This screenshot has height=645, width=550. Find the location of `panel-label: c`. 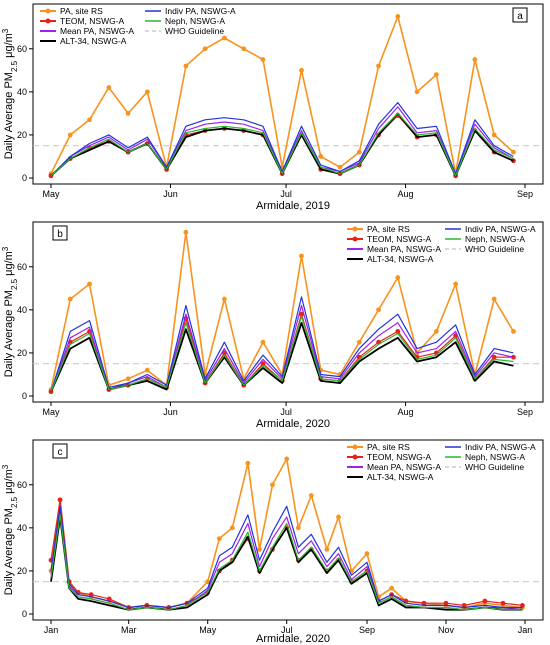

panel-label: c is located at coordinates (60, 452).